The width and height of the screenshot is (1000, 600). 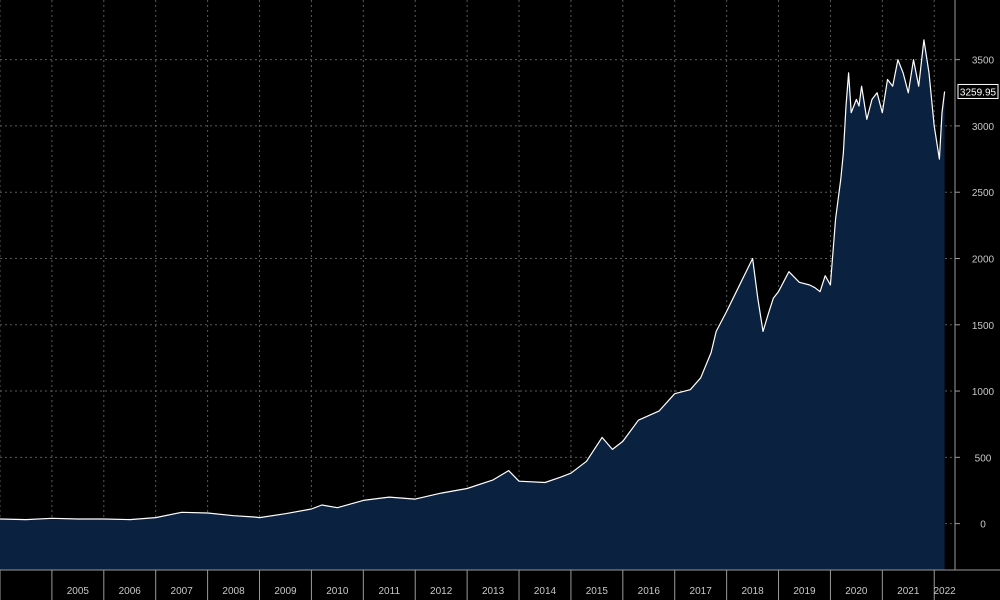 What do you see at coordinates (441, 591) in the screenshot?
I see `x-tick-label: 2012` at bounding box center [441, 591].